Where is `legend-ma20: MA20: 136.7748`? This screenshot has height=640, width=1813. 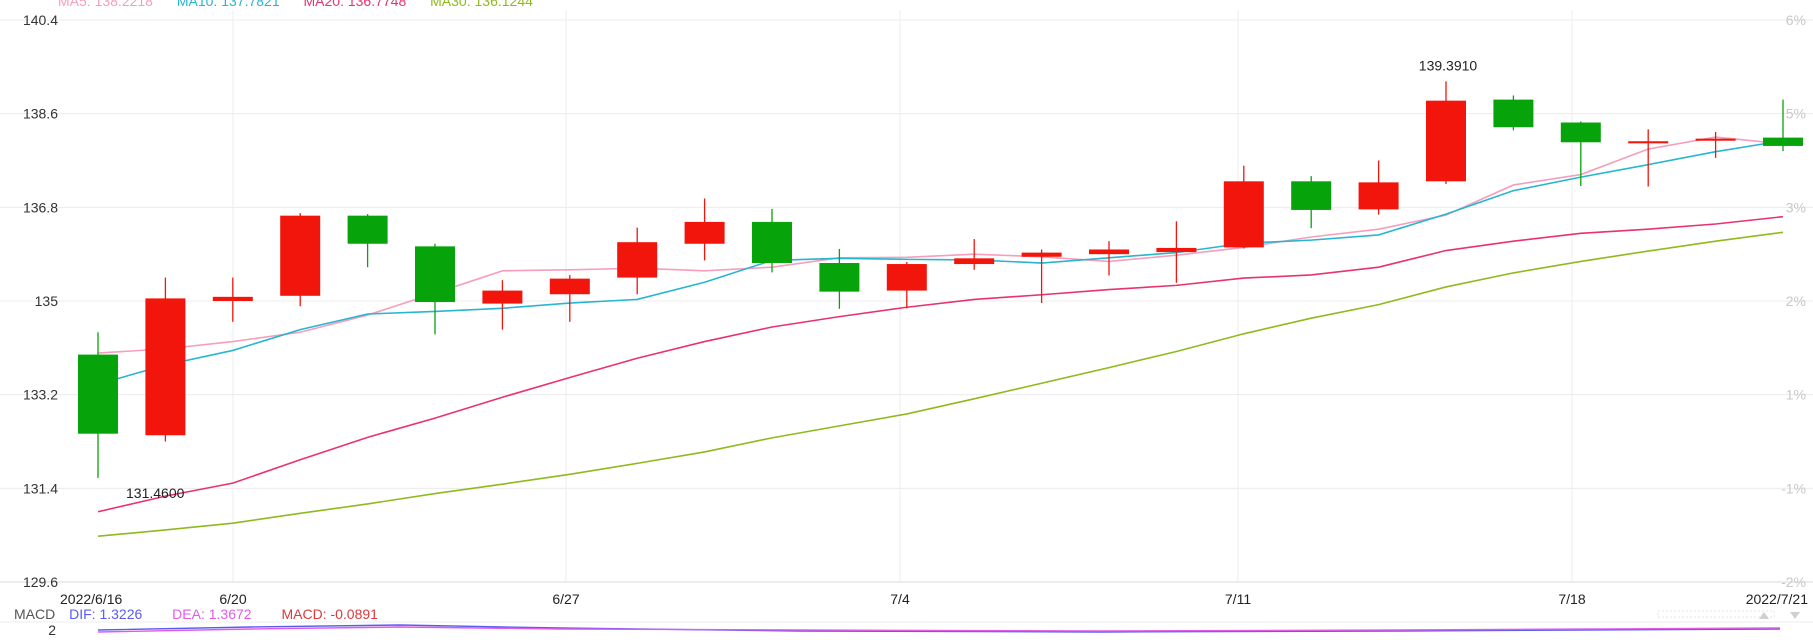
legend-ma20: MA20: 136.7748 is located at coordinates (355, 4).